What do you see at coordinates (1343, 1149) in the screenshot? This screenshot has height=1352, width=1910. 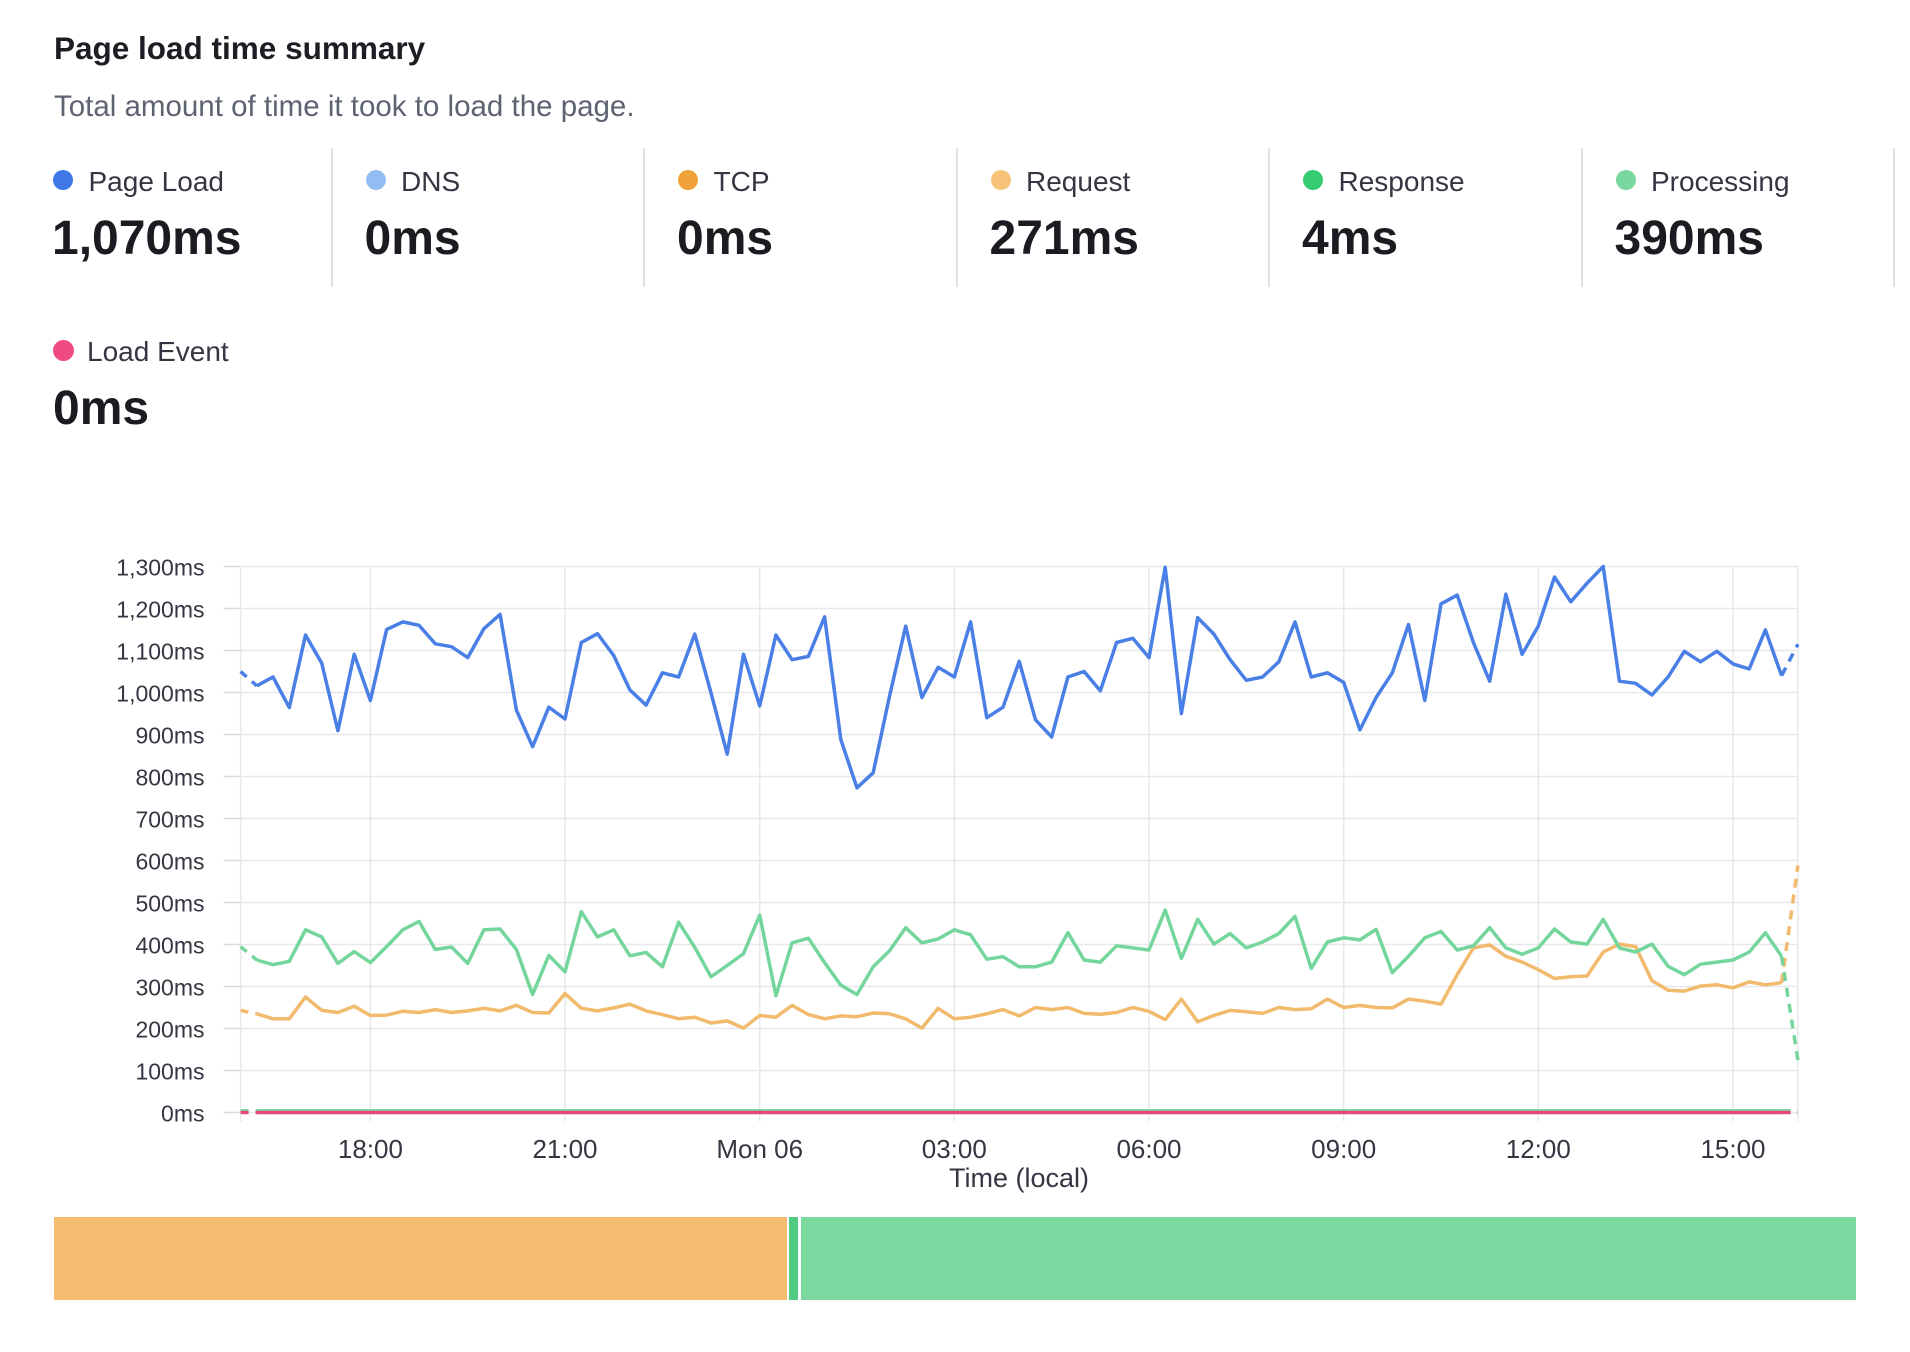 I see `svg-text: 09:00` at bounding box center [1343, 1149].